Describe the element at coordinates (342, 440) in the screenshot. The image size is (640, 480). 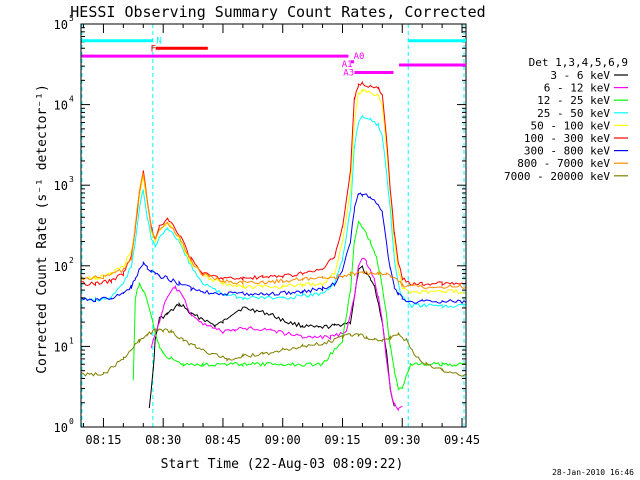
I see `x-tick-label: 09:15` at that location.